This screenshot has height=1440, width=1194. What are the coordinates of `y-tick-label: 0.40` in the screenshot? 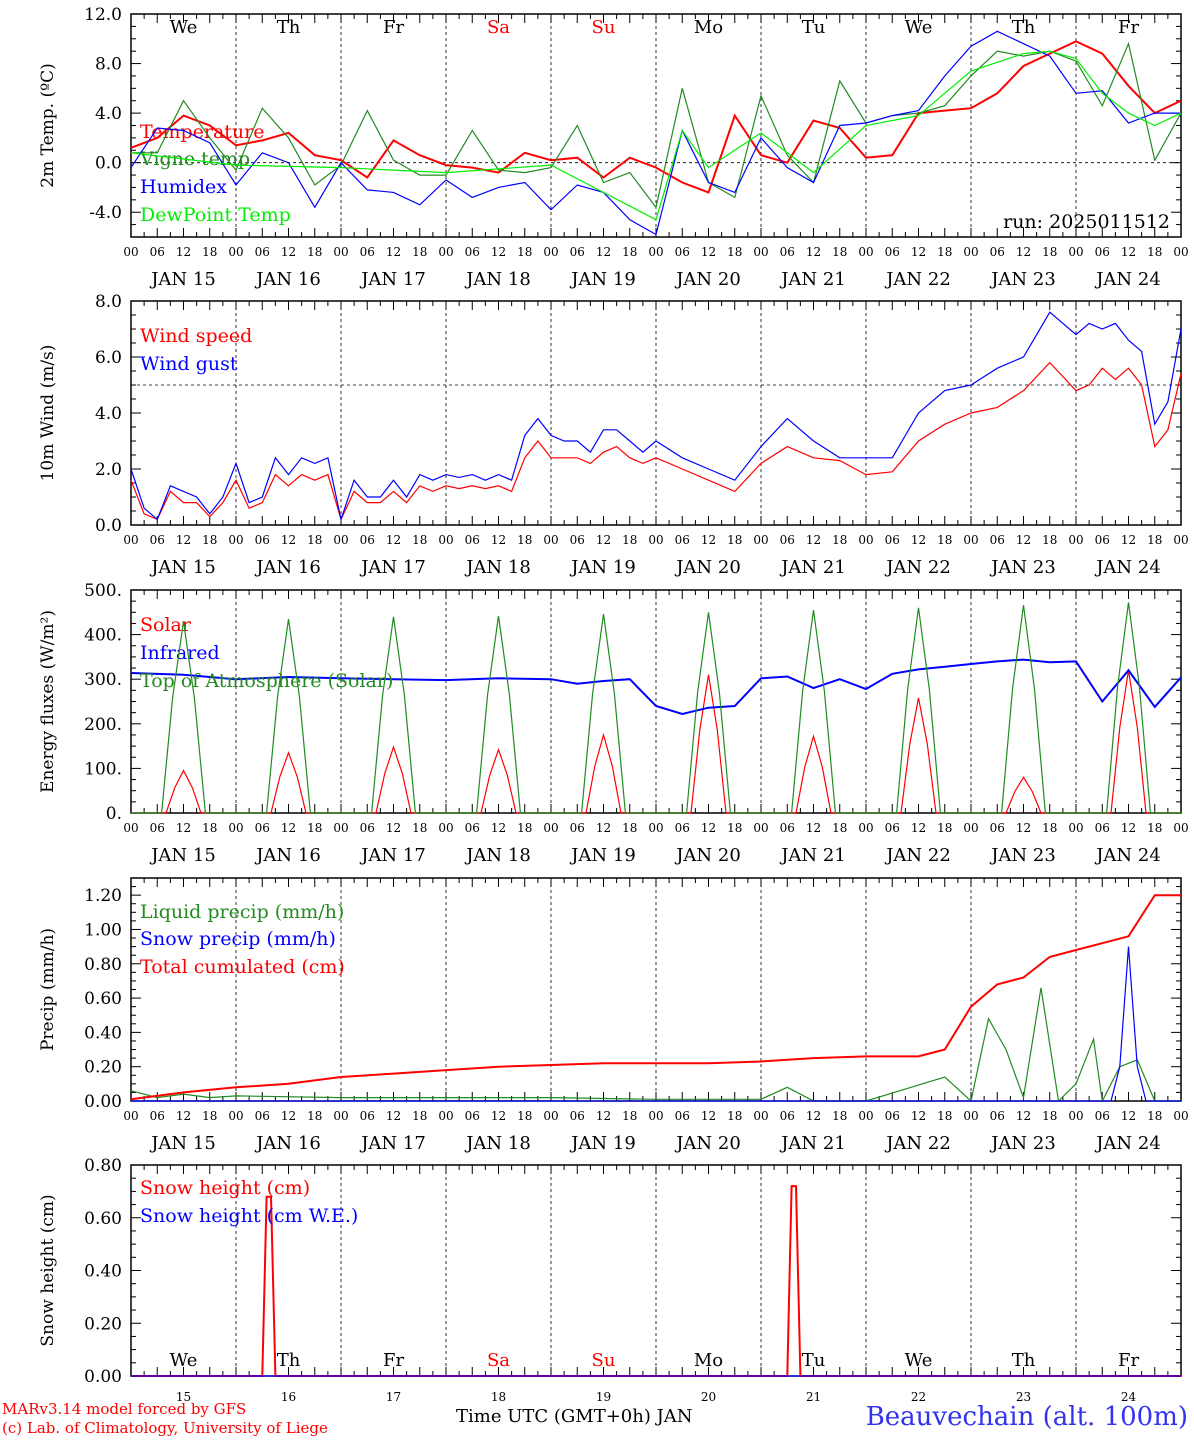 It's located at (103, 1272).